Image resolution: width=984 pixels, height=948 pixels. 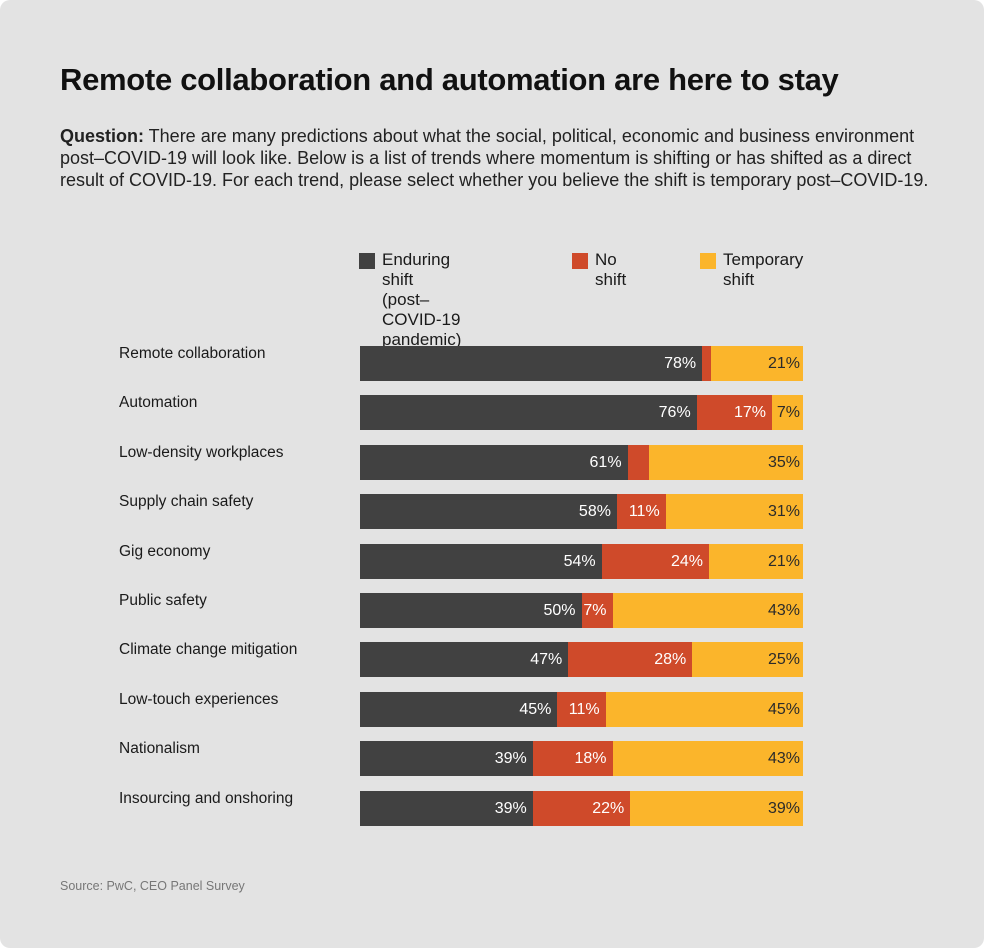 What do you see at coordinates (605, 462) in the screenshot?
I see `data-label-enduring: 61%` at bounding box center [605, 462].